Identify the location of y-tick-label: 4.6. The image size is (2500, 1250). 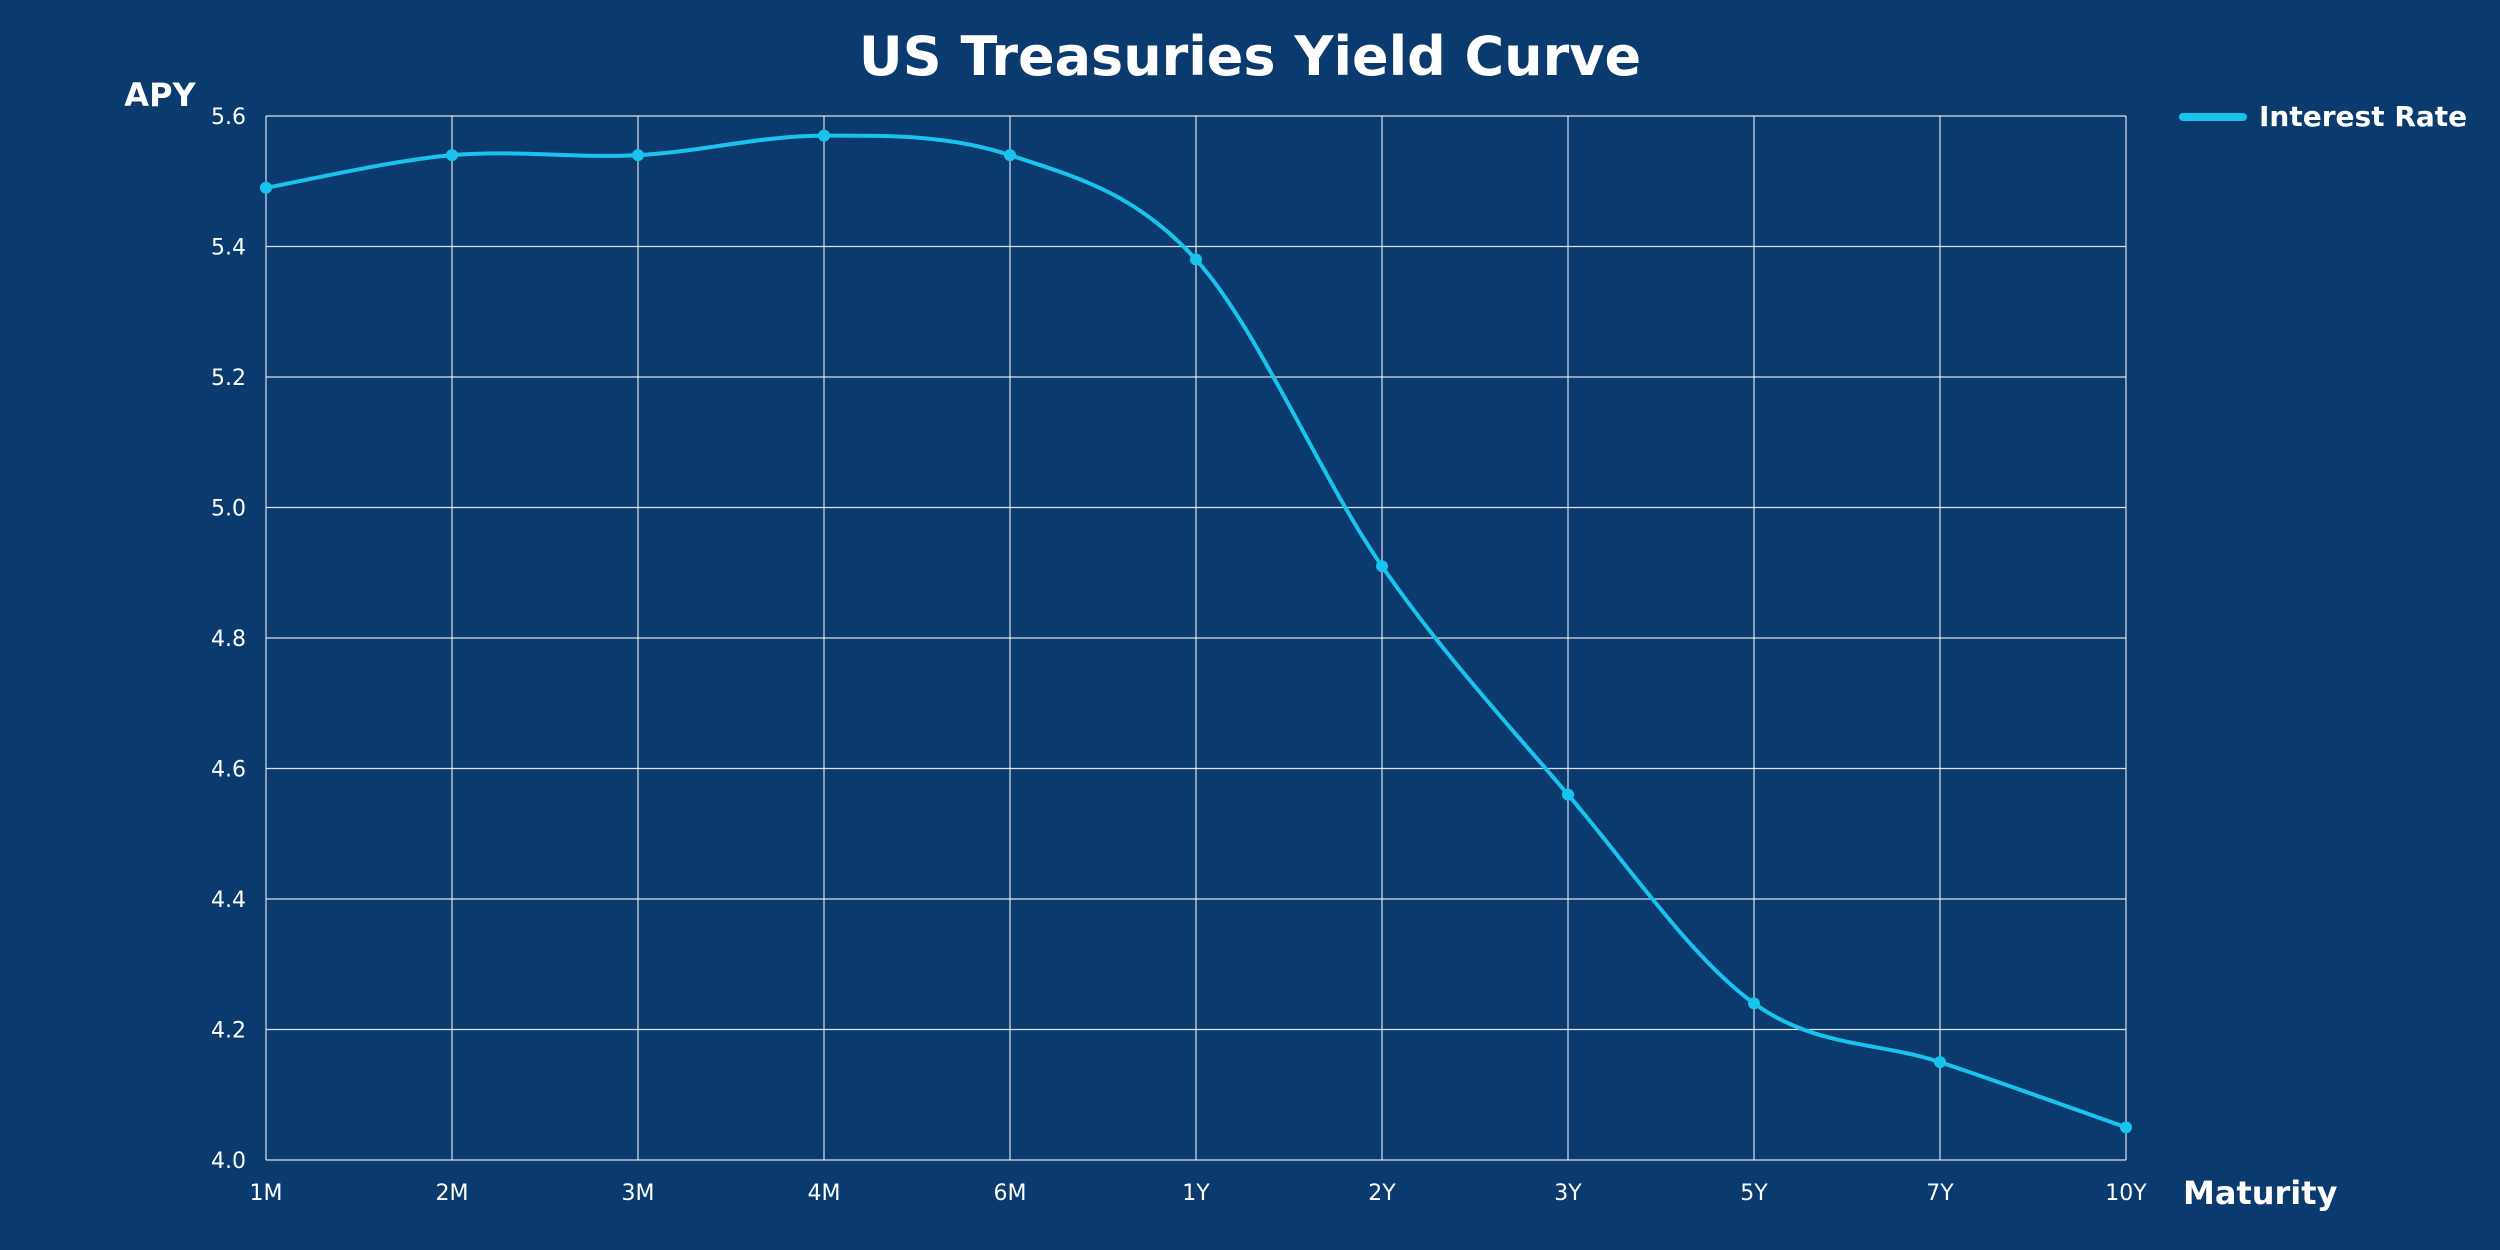
(228, 770).